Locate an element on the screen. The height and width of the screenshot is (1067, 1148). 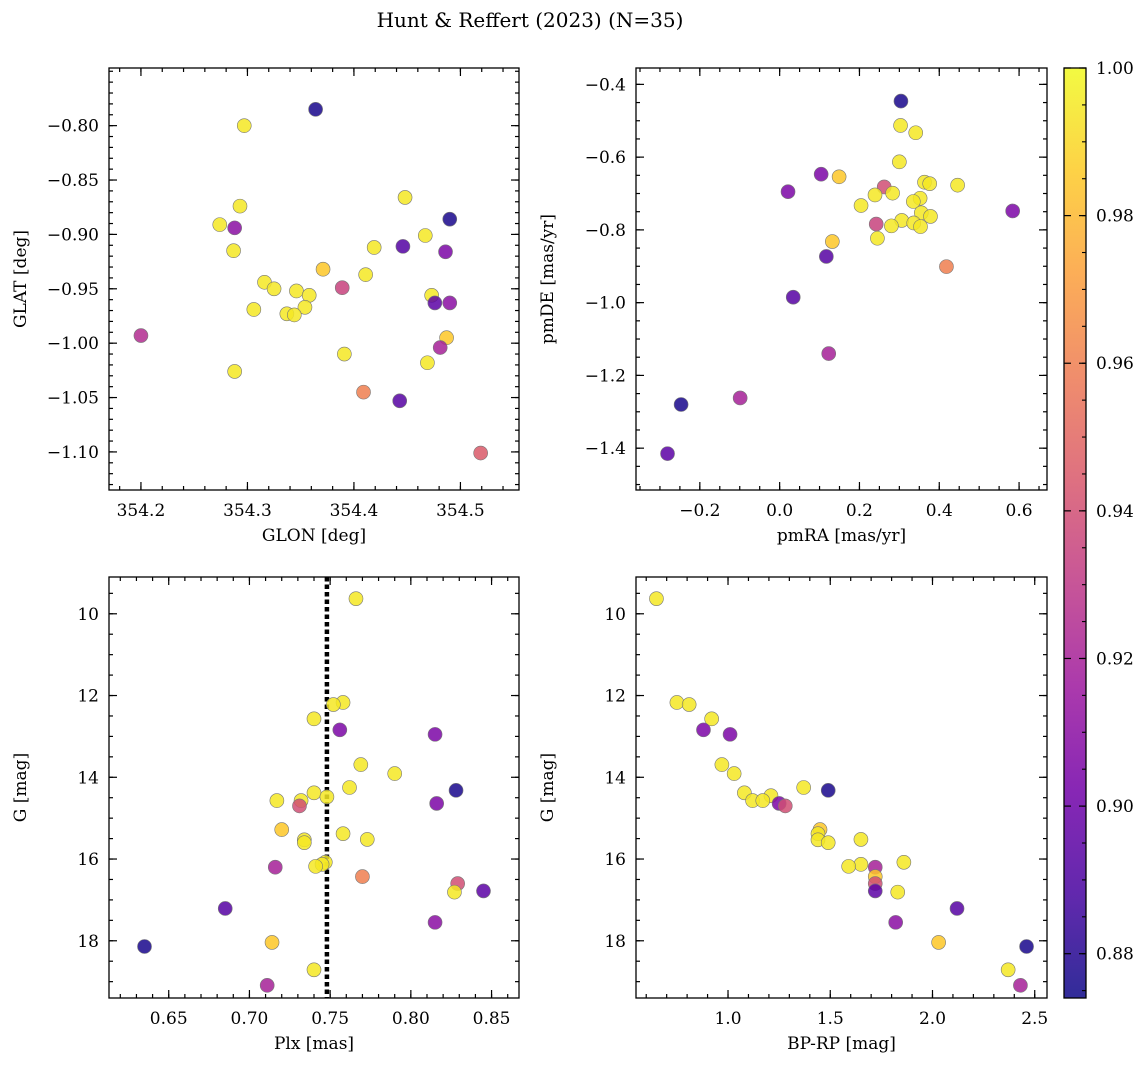
y-tick-label: 14 is located at coordinates (88, 778).